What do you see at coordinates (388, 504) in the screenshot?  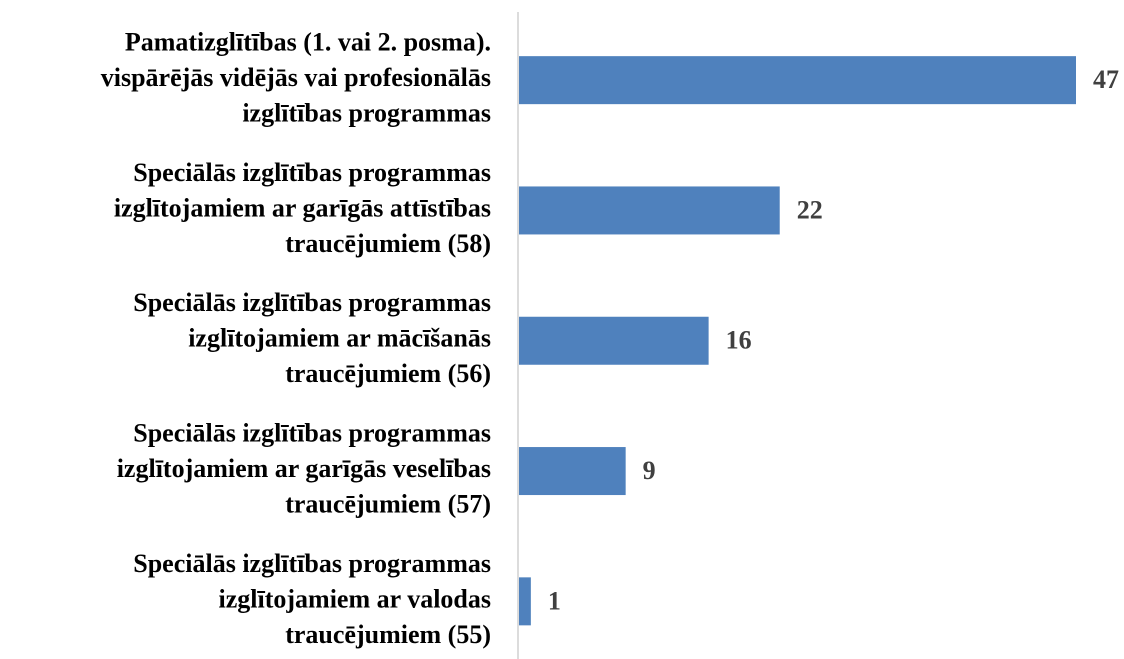 I see `category-label: traucējumiem (57)` at bounding box center [388, 504].